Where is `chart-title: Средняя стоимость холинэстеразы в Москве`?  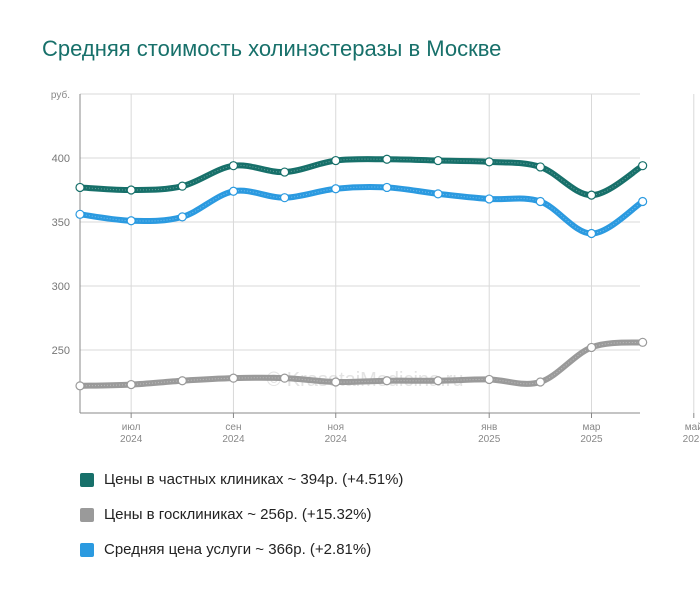
chart-title: Средняя стоимость холинэстеразы в Москве is located at coordinates (272, 48).